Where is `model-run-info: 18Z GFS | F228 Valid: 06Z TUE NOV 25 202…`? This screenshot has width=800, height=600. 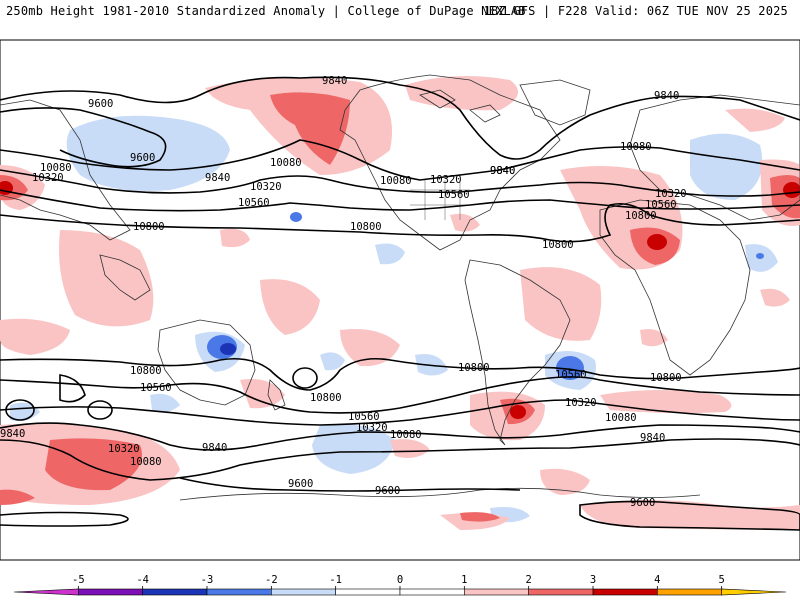
model-run-info: 18Z GFS | F228 Valid: 06Z TUE NOV 25 202… is located at coordinates (635, 11).